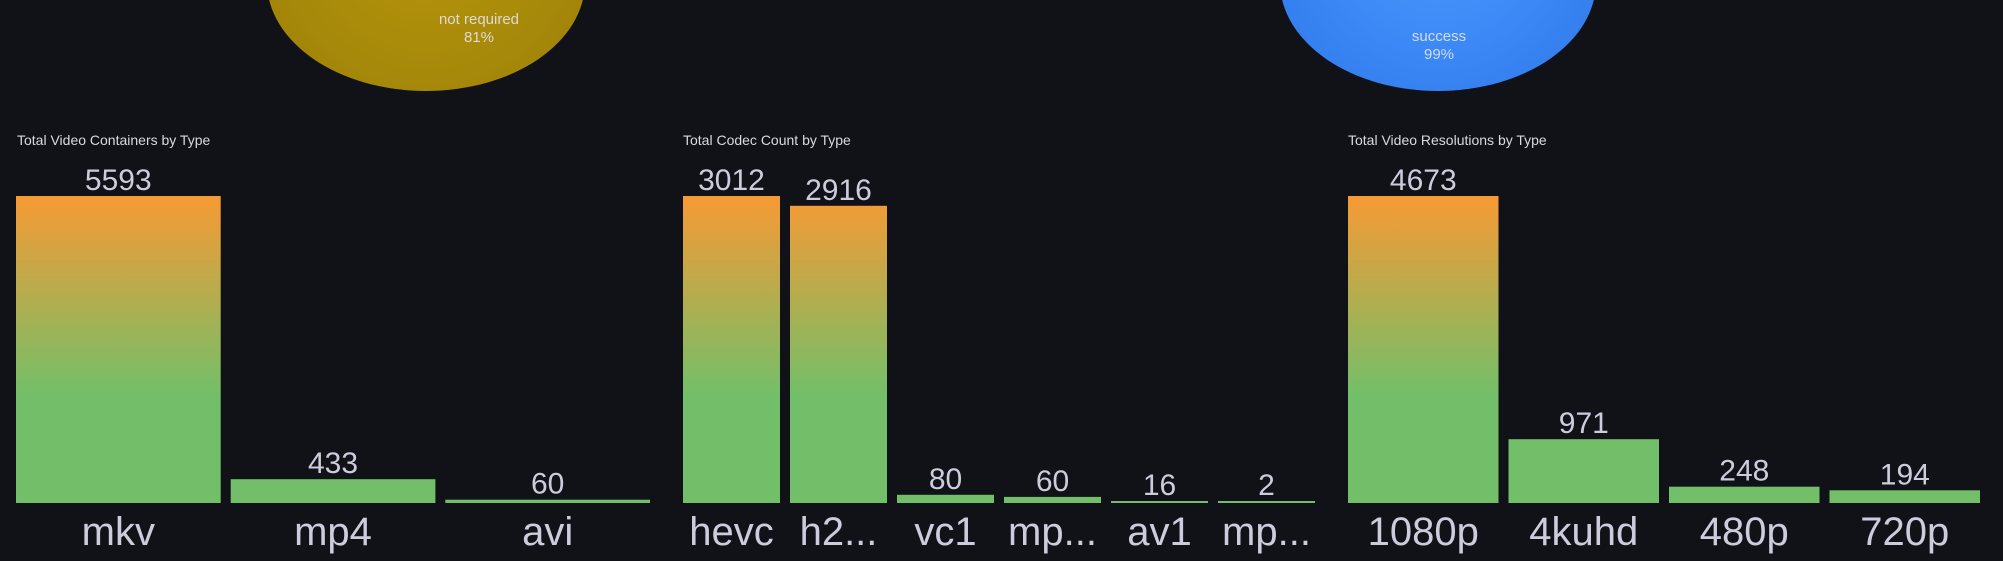  I want to click on value-label-480p-2: 248, so click(1744, 471).